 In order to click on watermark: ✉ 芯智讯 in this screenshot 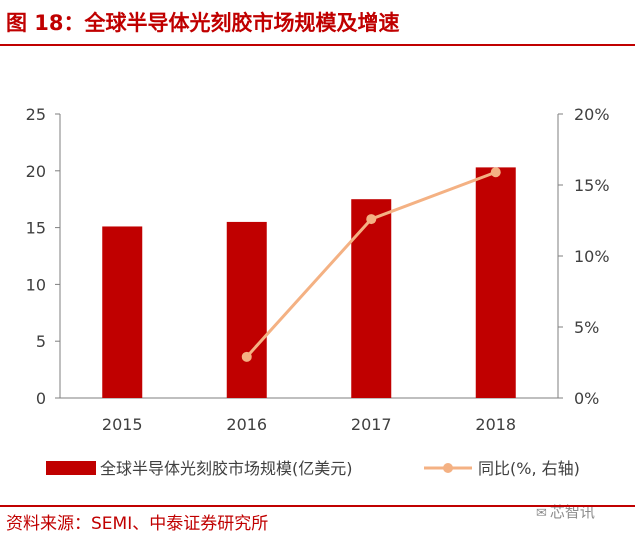, I will do `click(565, 512)`.